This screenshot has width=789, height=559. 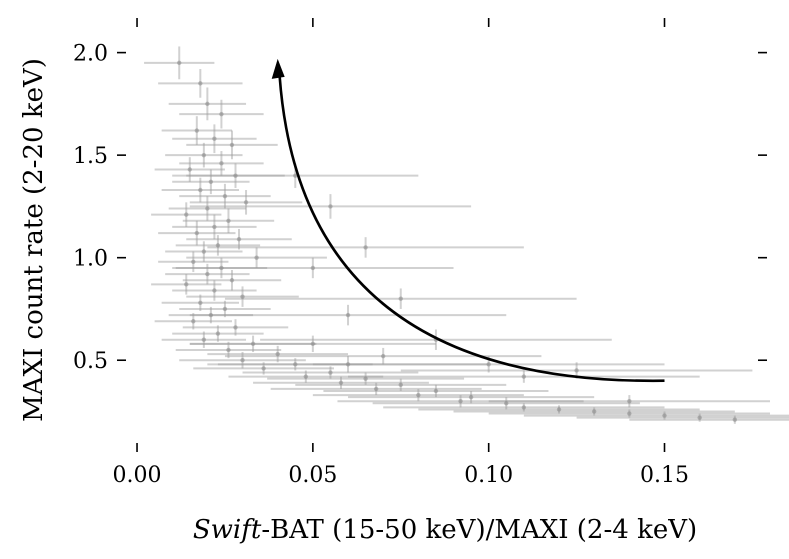 I want to click on x-axis-label-rest: -BAT (15-50 keV)/MAXI (2-4 keV), so click(x=479, y=530).